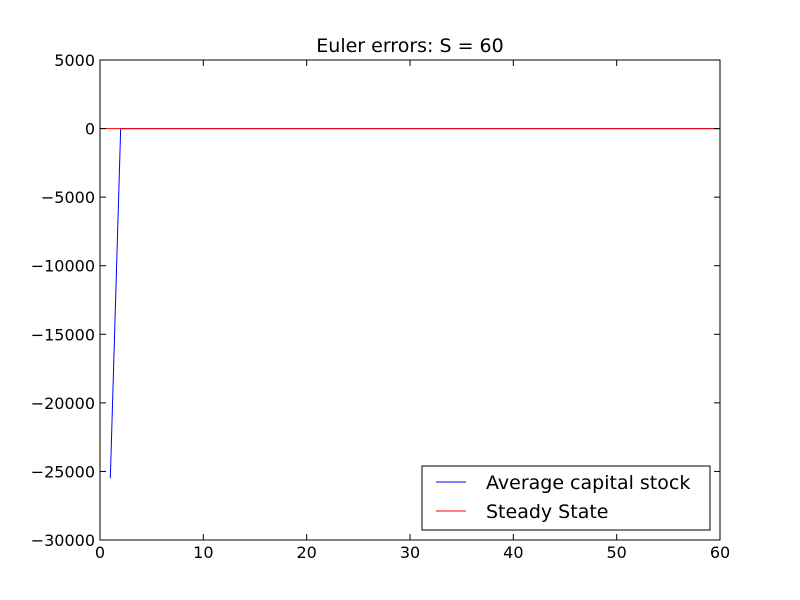 Image resolution: width=800 pixels, height=600 pixels. Describe the element at coordinates (720, 552) in the screenshot. I see `x-tick-label: 60` at that location.